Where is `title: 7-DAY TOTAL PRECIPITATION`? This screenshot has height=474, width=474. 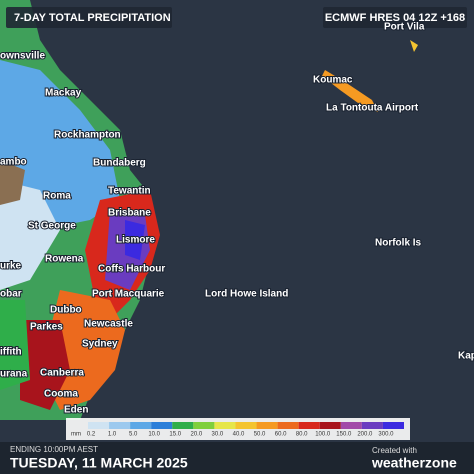
title: 7-DAY TOTAL PRECIPITATION is located at coordinates (92, 18).